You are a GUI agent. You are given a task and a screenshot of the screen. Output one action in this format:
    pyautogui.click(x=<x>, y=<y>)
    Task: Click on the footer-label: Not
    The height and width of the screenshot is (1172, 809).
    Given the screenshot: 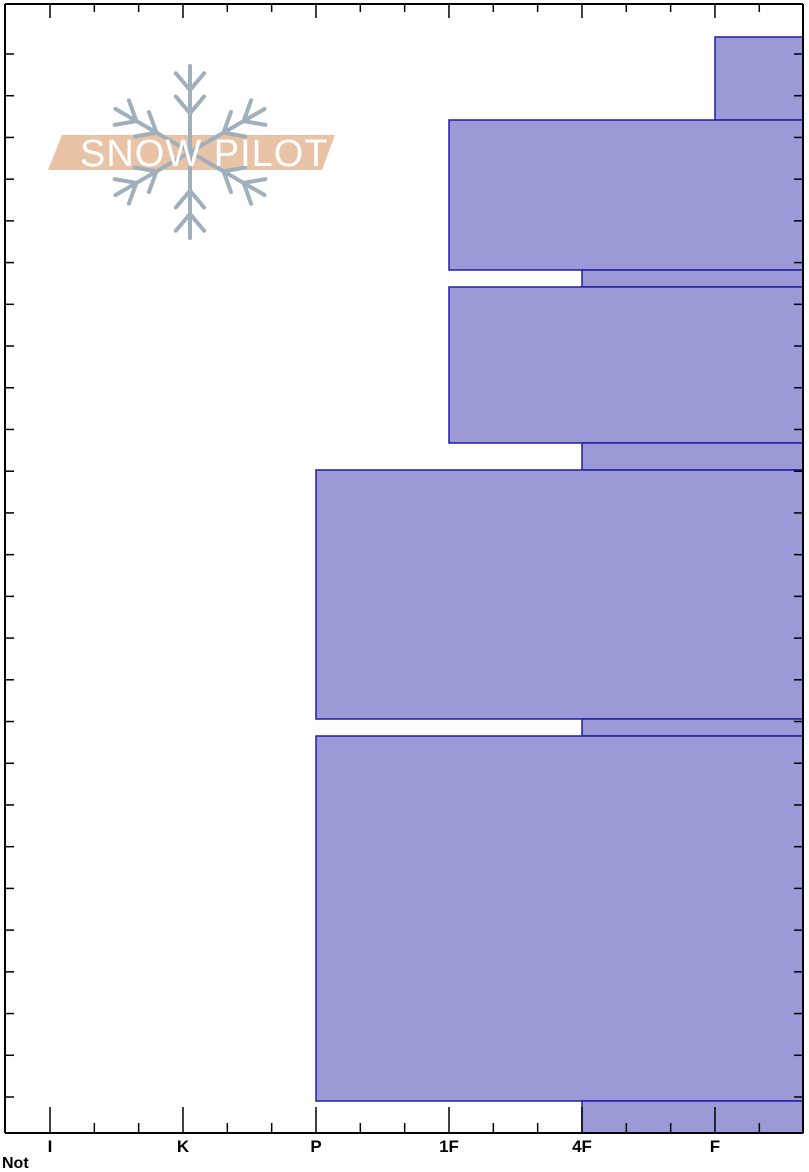 What is the action you would take?
    pyautogui.click(x=15, y=1163)
    